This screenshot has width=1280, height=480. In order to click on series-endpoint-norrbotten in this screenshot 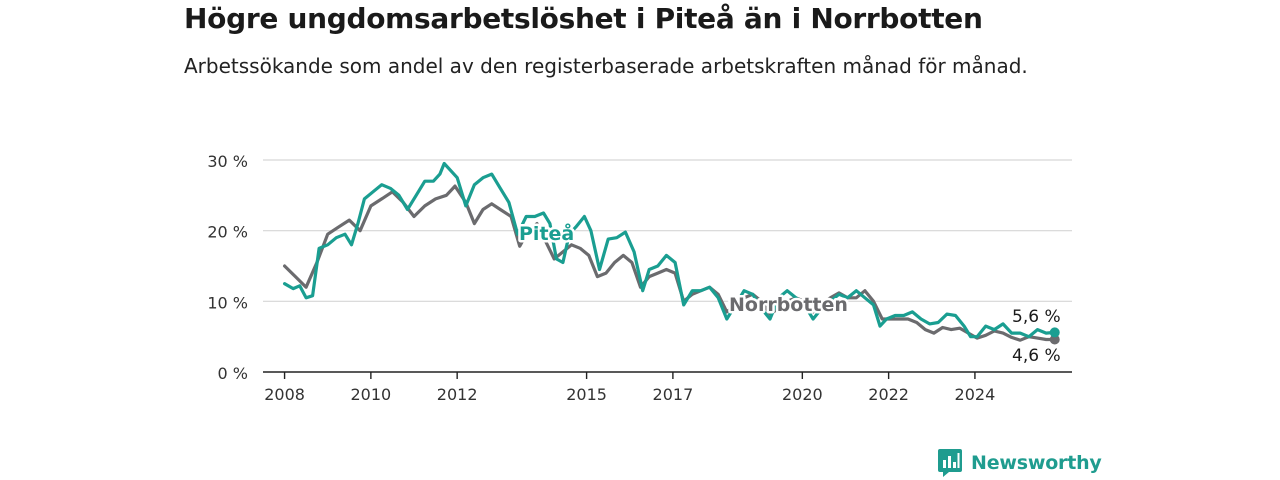, I will do `click(1054, 339)`.